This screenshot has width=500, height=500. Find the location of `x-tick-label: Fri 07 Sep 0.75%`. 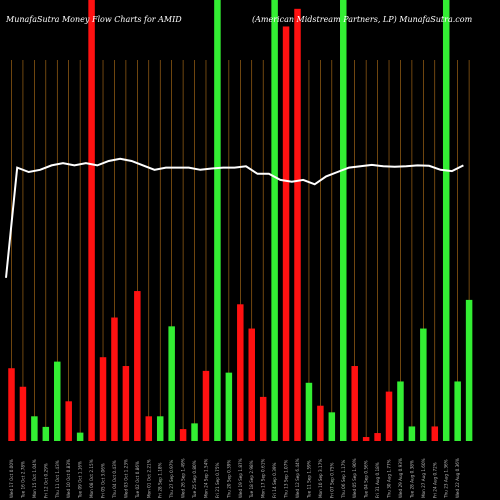

x-tick-label: Fri 07 Sep 0.75% is located at coordinates (331, 480).